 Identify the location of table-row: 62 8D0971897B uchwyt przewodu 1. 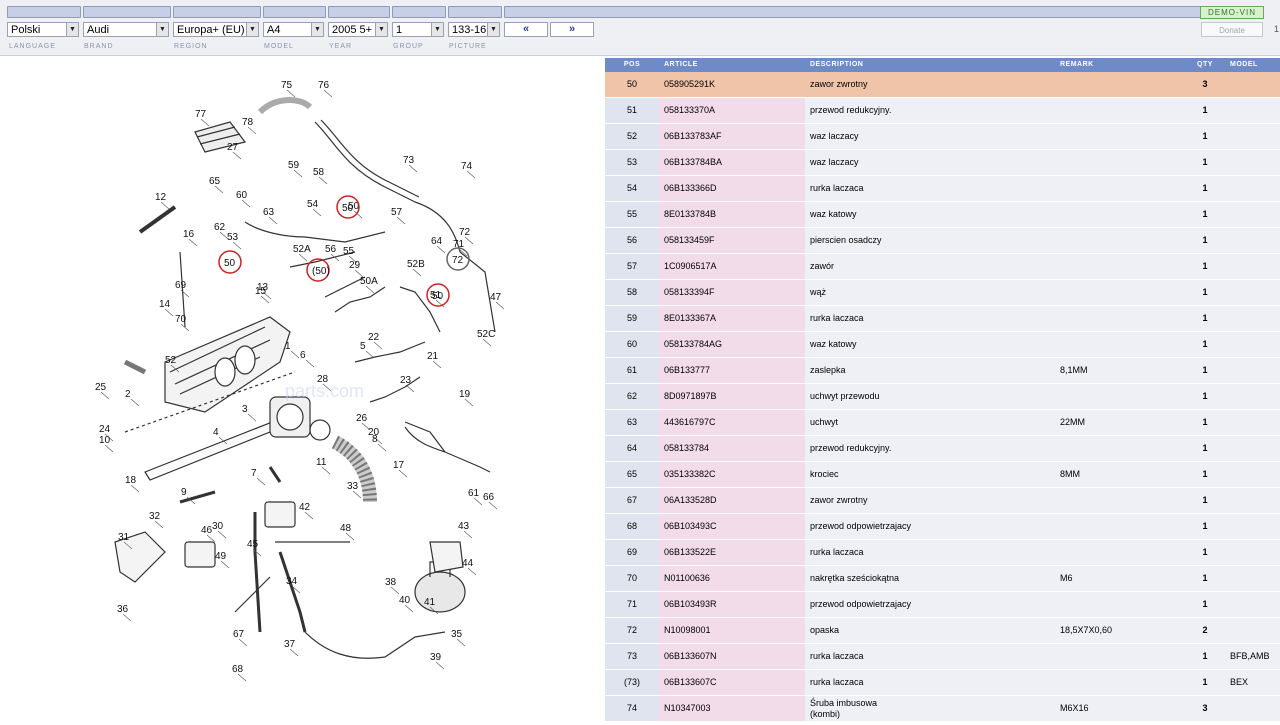
(942, 397).